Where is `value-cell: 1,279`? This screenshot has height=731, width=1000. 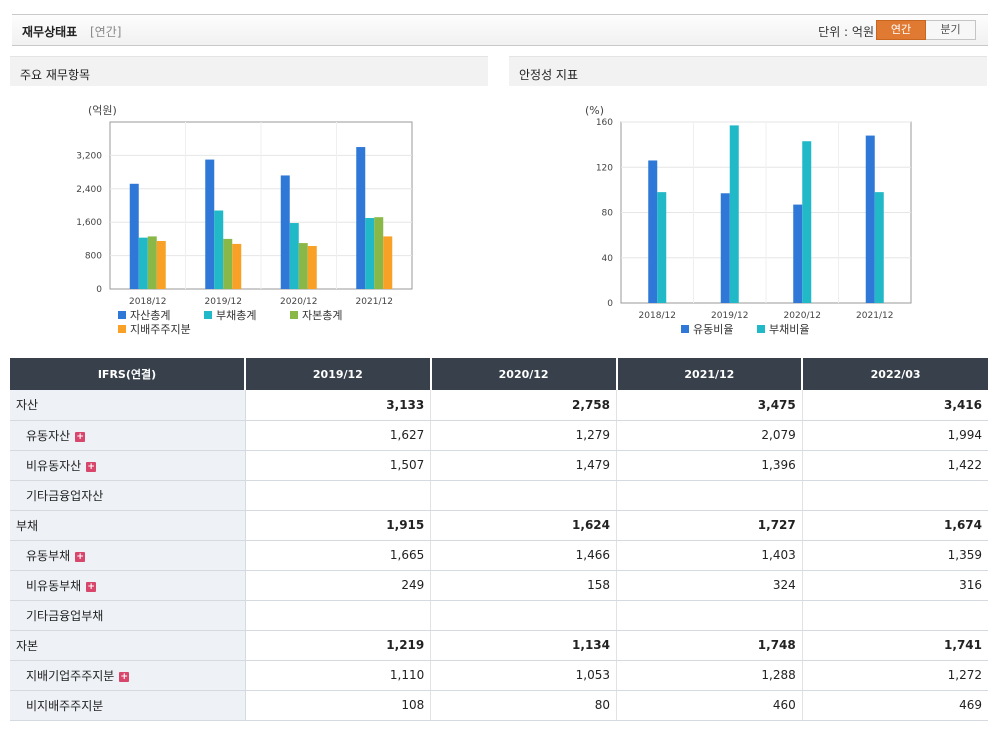 value-cell: 1,279 is located at coordinates (523, 435).